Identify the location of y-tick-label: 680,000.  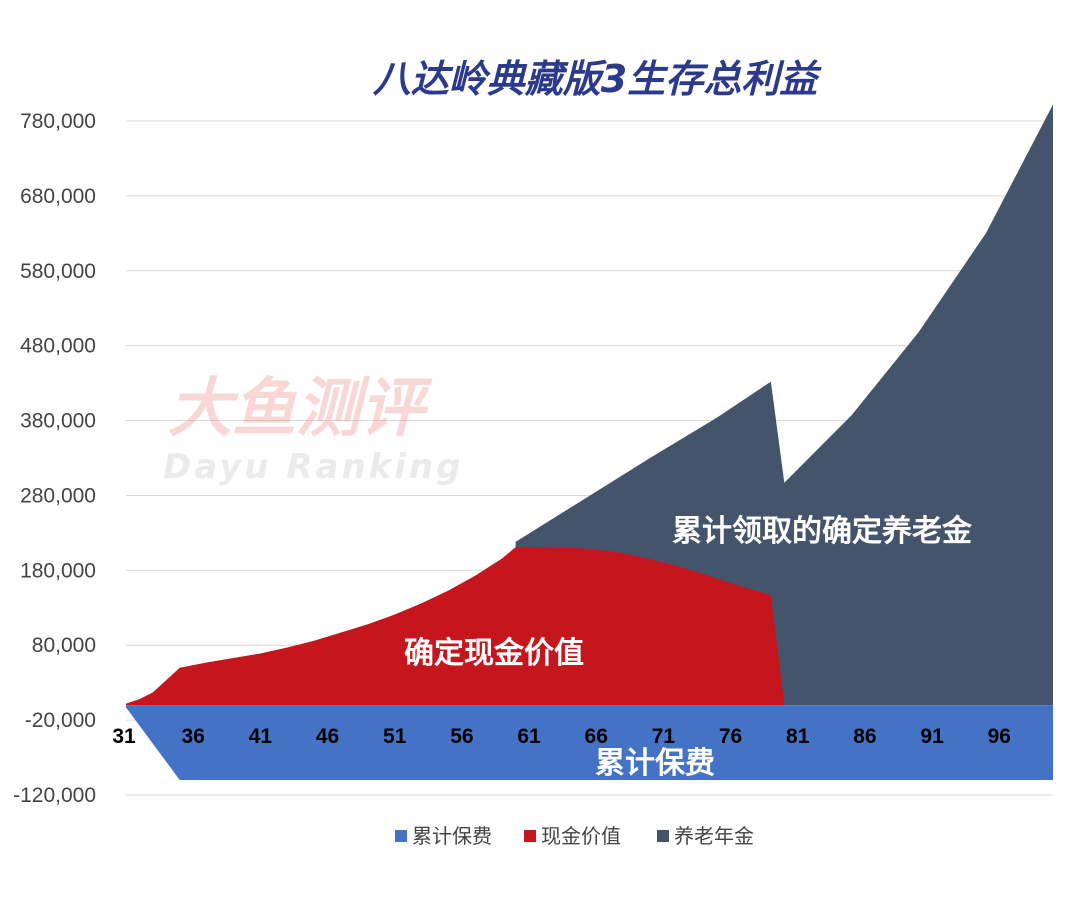
(58, 196).